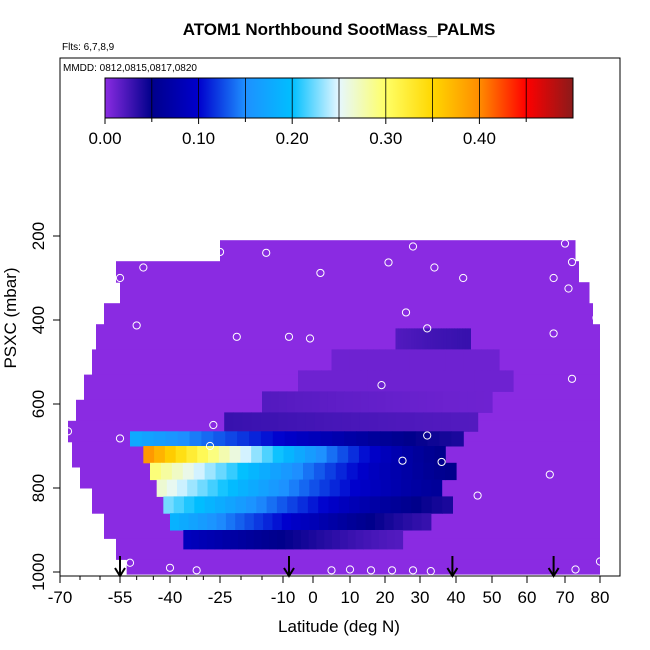 This screenshot has width=650, height=650. I want to click on dates-label: MMDD: 0812,0815,0817,0820, so click(130, 68).